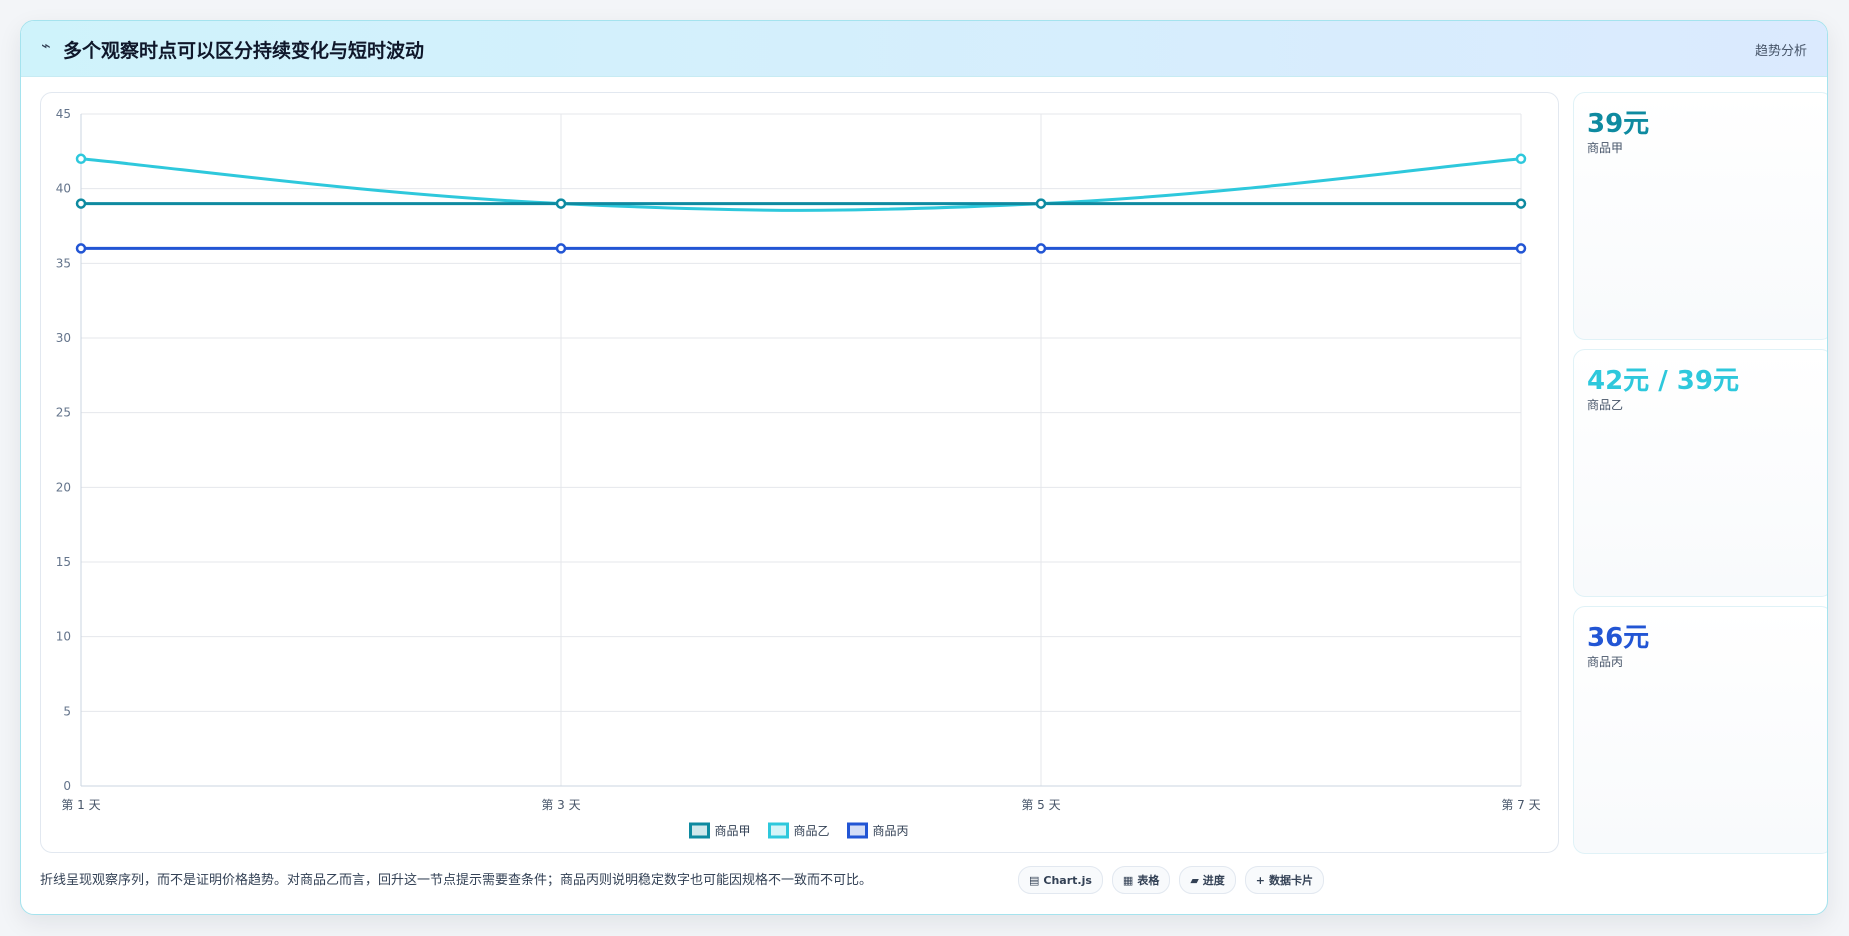  What do you see at coordinates (1128, 880) in the screenshot?
I see `table-icon: ▦` at bounding box center [1128, 880].